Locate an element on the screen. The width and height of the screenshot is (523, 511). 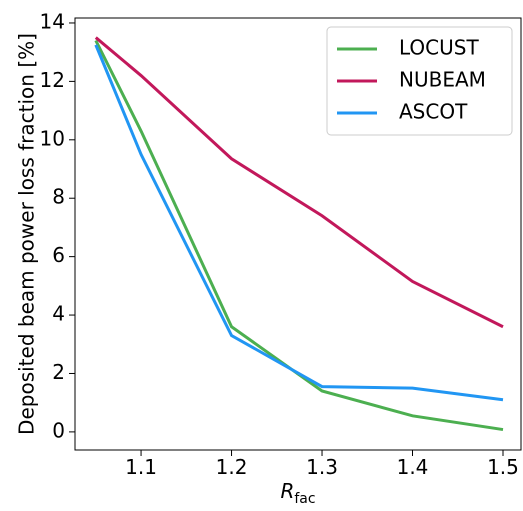
x-tick-label: 1.3 is located at coordinates (322, 467).